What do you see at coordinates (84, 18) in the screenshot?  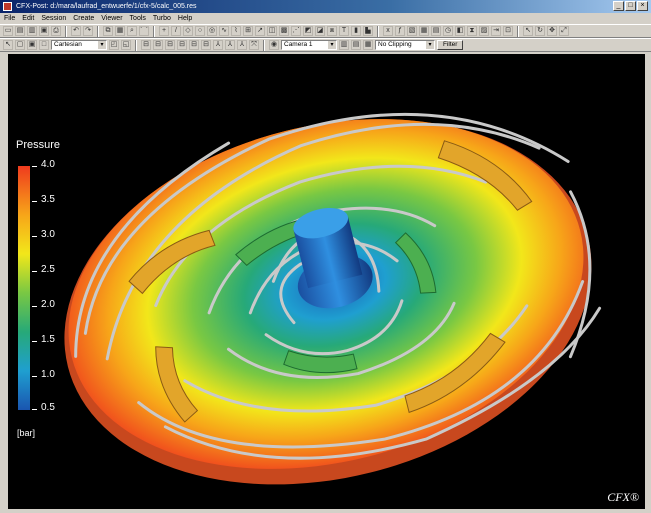 I see `menu-create: Create` at bounding box center [84, 18].